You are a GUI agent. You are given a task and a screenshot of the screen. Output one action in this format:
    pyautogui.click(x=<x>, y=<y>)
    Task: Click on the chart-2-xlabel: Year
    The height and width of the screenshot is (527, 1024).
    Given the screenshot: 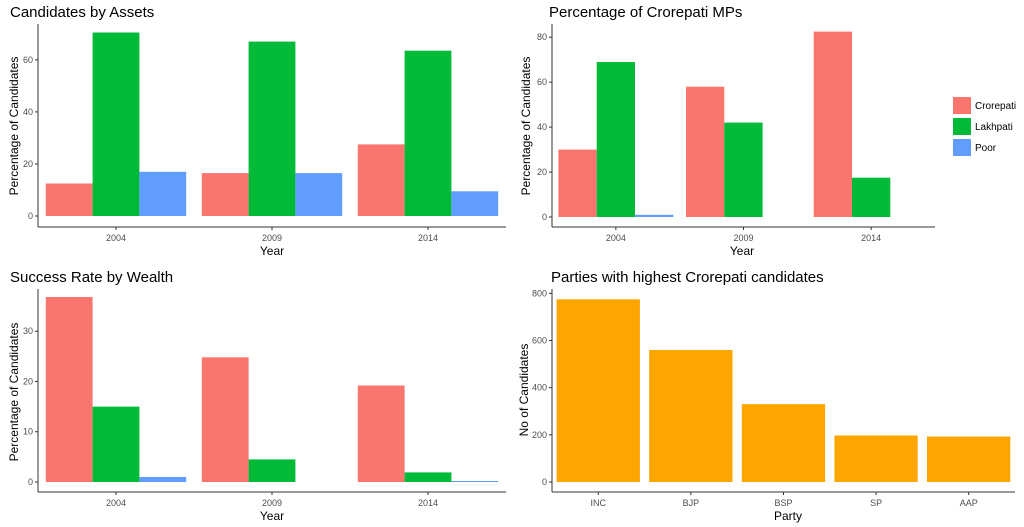 What is the action you would take?
    pyautogui.click(x=742, y=251)
    